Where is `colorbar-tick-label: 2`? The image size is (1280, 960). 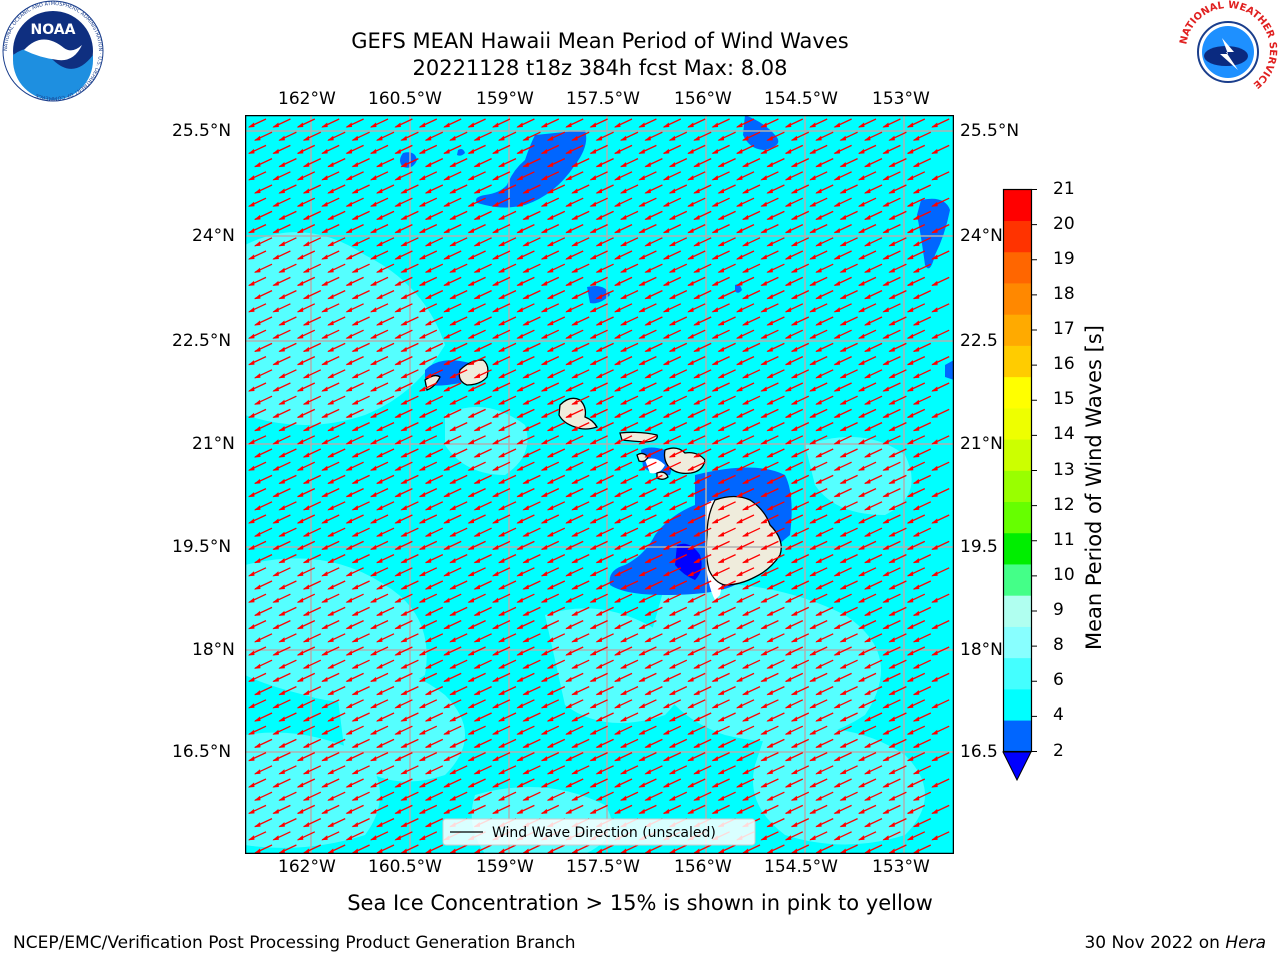 colorbar-tick-label: 2 is located at coordinates (1058, 750).